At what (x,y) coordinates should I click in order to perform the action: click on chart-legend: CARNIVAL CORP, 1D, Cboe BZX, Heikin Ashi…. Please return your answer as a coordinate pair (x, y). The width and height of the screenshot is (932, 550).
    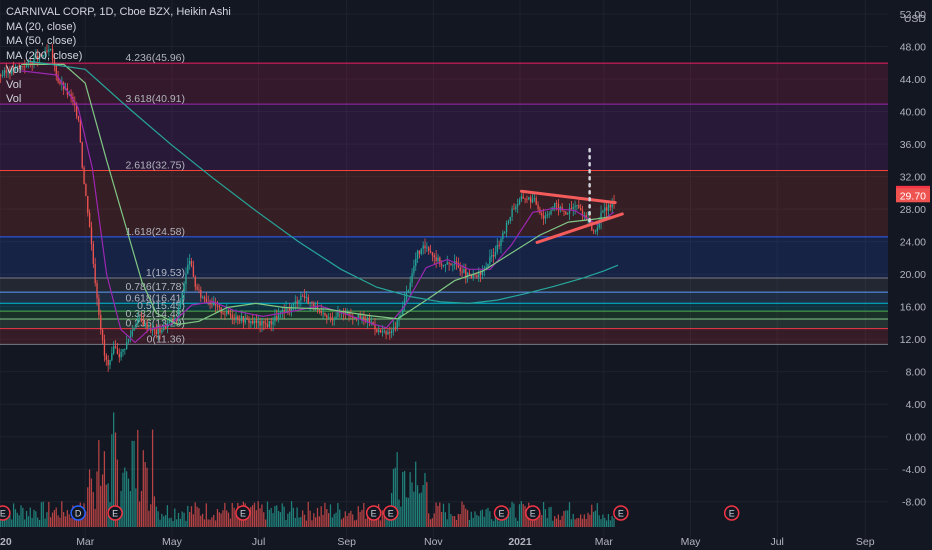
    Looking at the image, I should click on (118, 56).